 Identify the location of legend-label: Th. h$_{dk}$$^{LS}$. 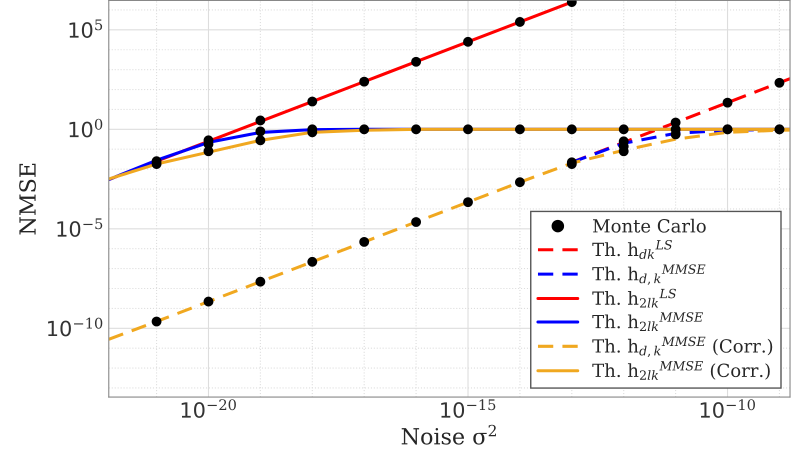
(632, 249).